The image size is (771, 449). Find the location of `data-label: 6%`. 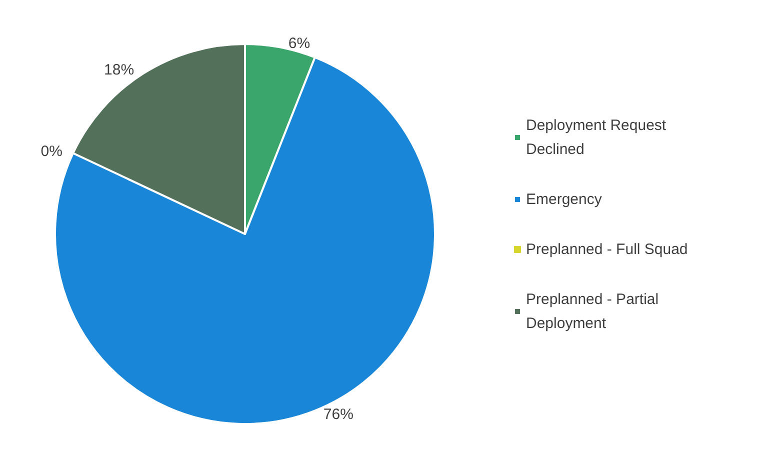

data-label: 6% is located at coordinates (299, 43).